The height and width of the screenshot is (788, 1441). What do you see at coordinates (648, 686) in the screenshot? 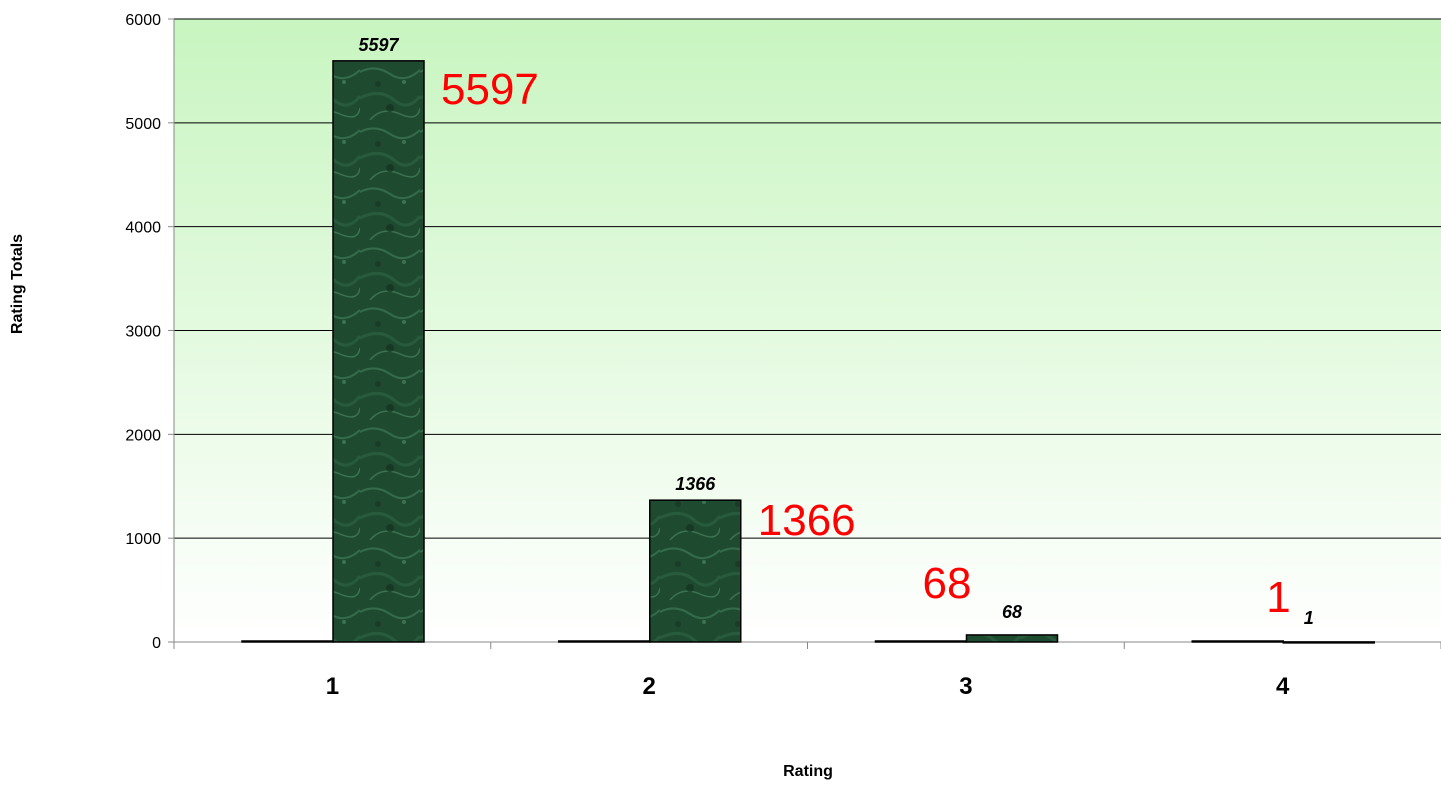
I see `x-tick-label: 2` at bounding box center [648, 686].